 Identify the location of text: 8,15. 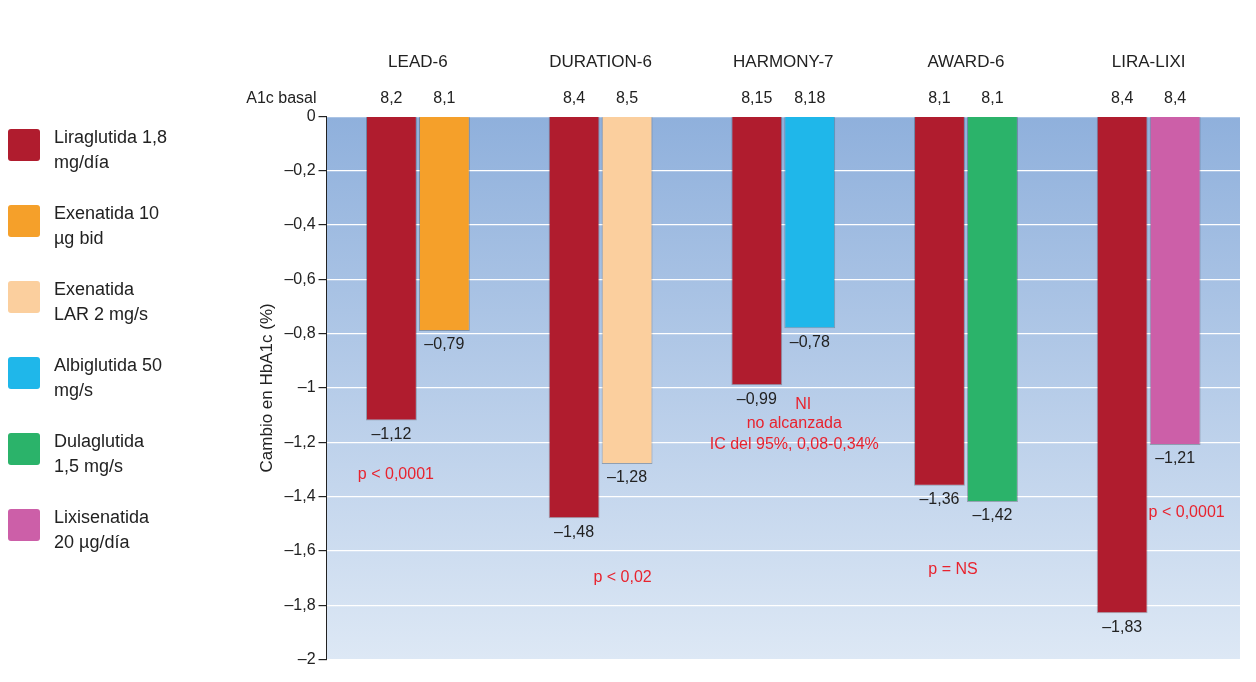
(757, 97).